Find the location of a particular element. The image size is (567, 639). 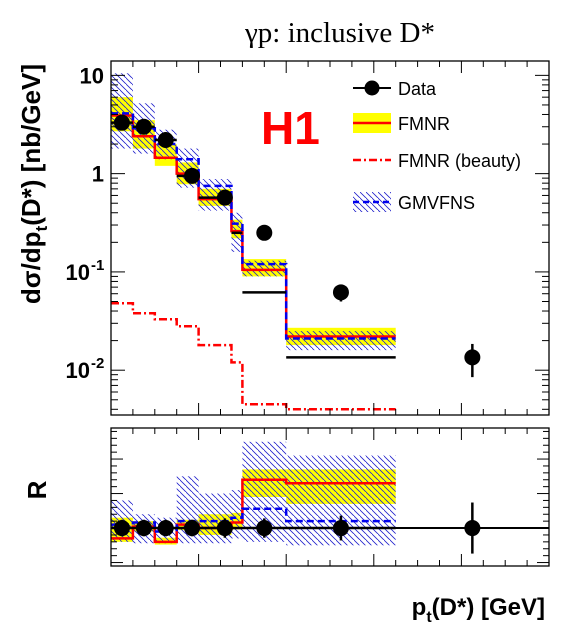

legend-gmvfns-band is located at coordinates (372, 202).